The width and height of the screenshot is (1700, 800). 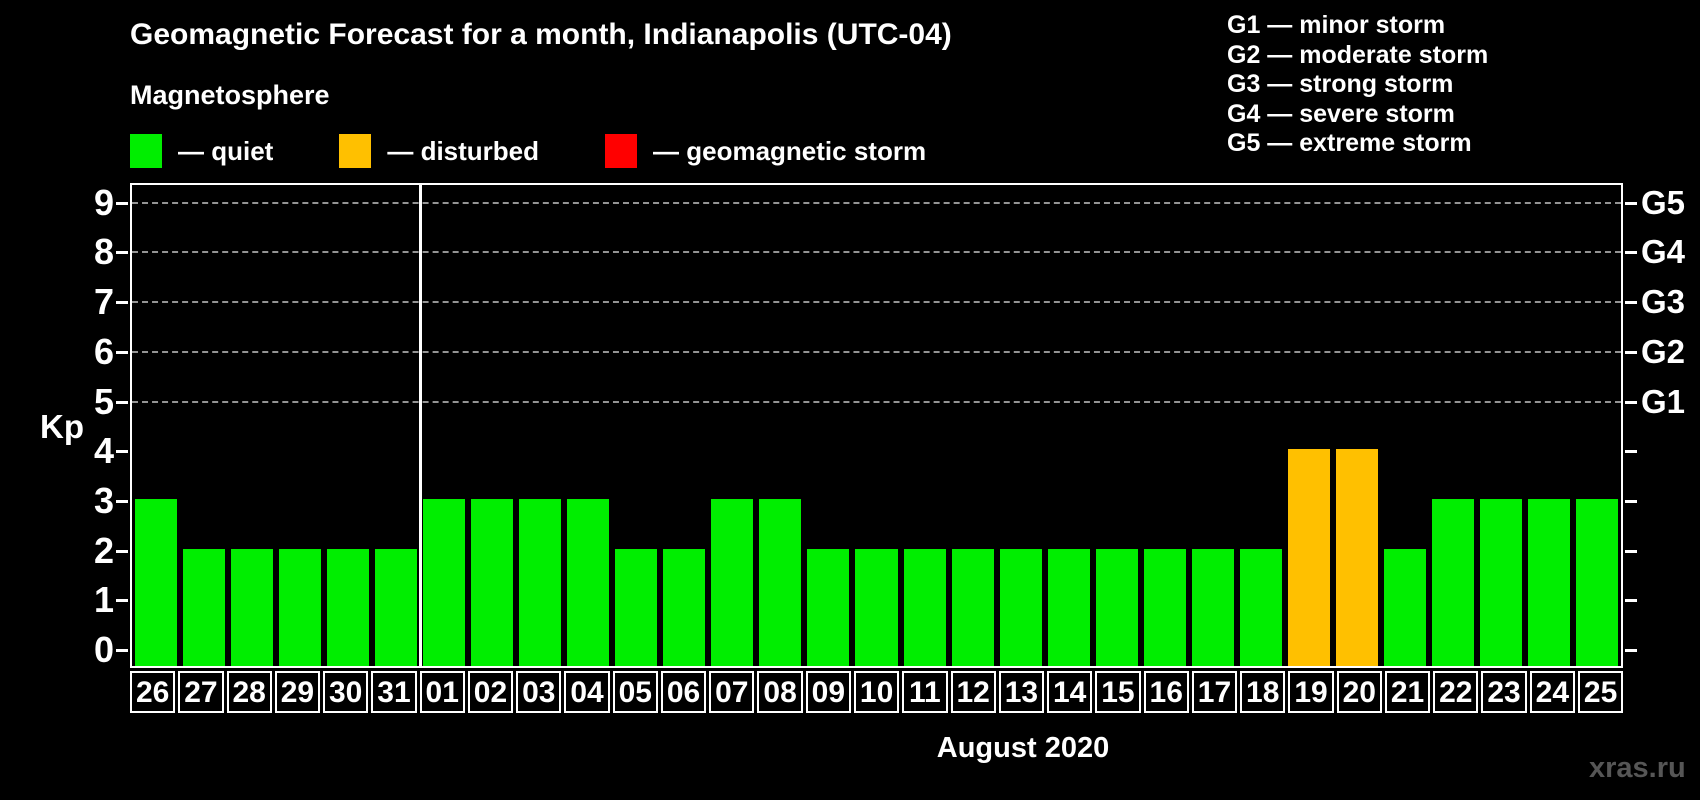 I want to click on legend-item-quiet: — quiet, so click(x=201, y=151).